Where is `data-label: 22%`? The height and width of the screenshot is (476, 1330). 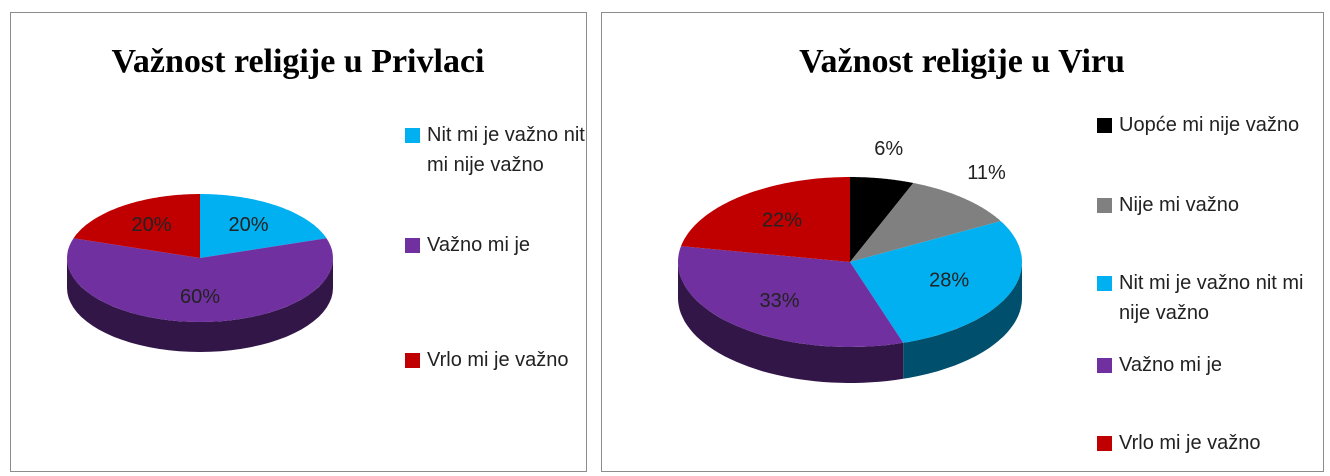
data-label: 22% is located at coordinates (782, 221).